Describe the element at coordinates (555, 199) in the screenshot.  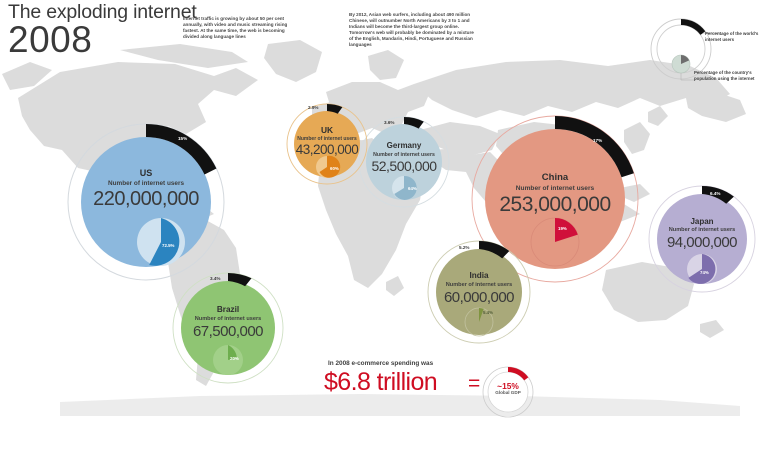
I see `china-disc` at that location.